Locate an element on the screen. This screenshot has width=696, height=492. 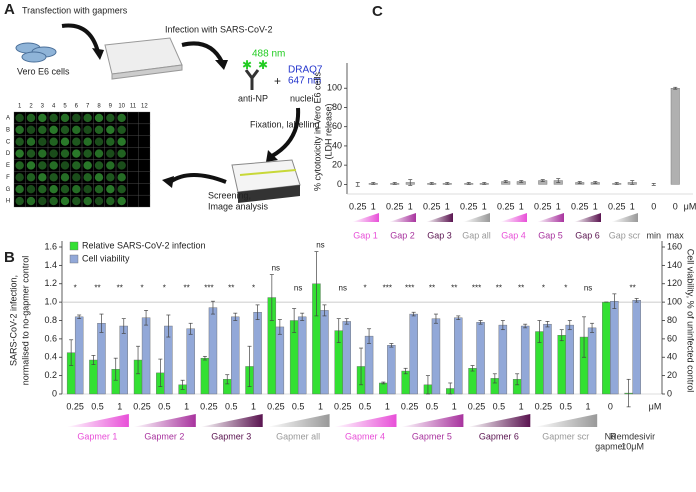
dose-label: 0 is located at coordinates (610, 406).